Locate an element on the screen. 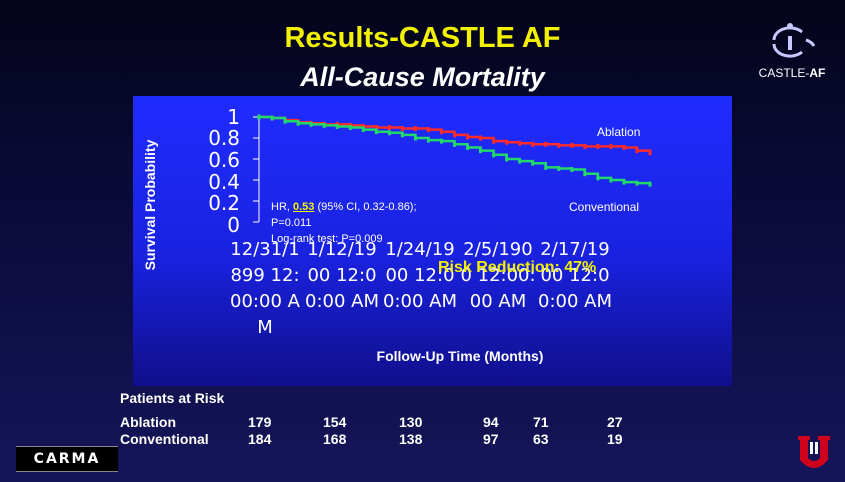 Image resolution: width=845 pixels, height=482 pixels. par-cell: 184 is located at coordinates (260, 439).